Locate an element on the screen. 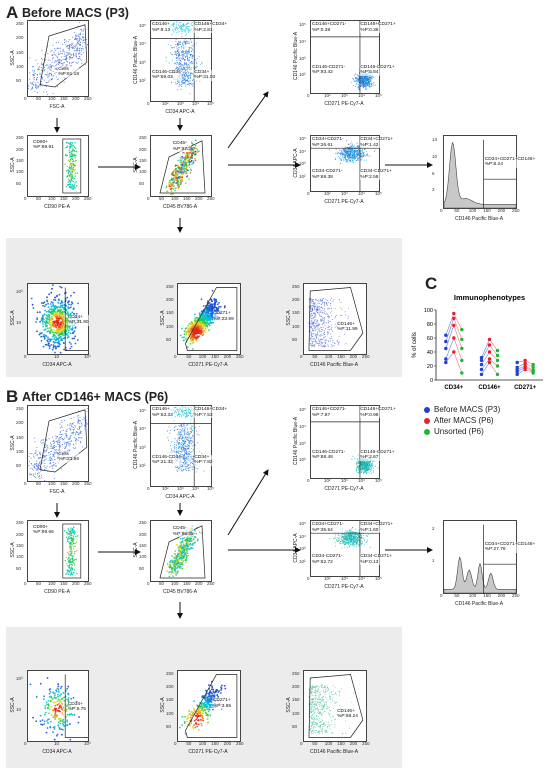 The height and width of the screenshot is (772, 550). legend-label: After MACS (P6) is located at coordinates (464, 420).